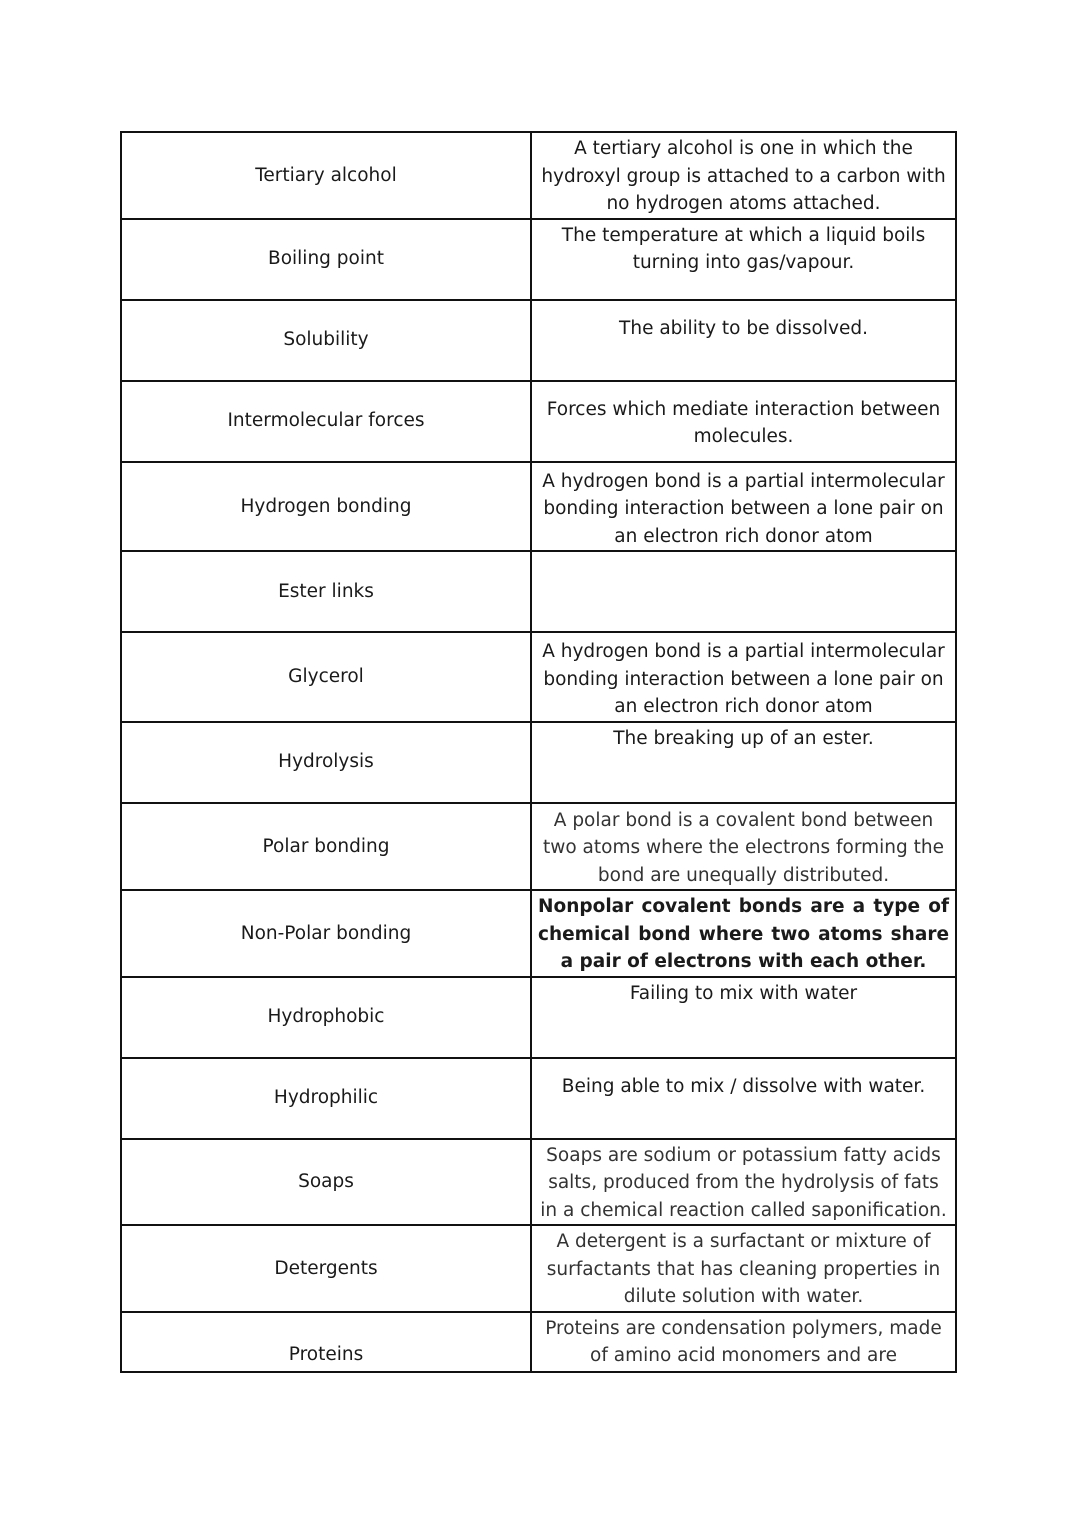  Describe the element at coordinates (326, 1098) in the screenshot. I see `term-cell: Hydrophilic` at that location.